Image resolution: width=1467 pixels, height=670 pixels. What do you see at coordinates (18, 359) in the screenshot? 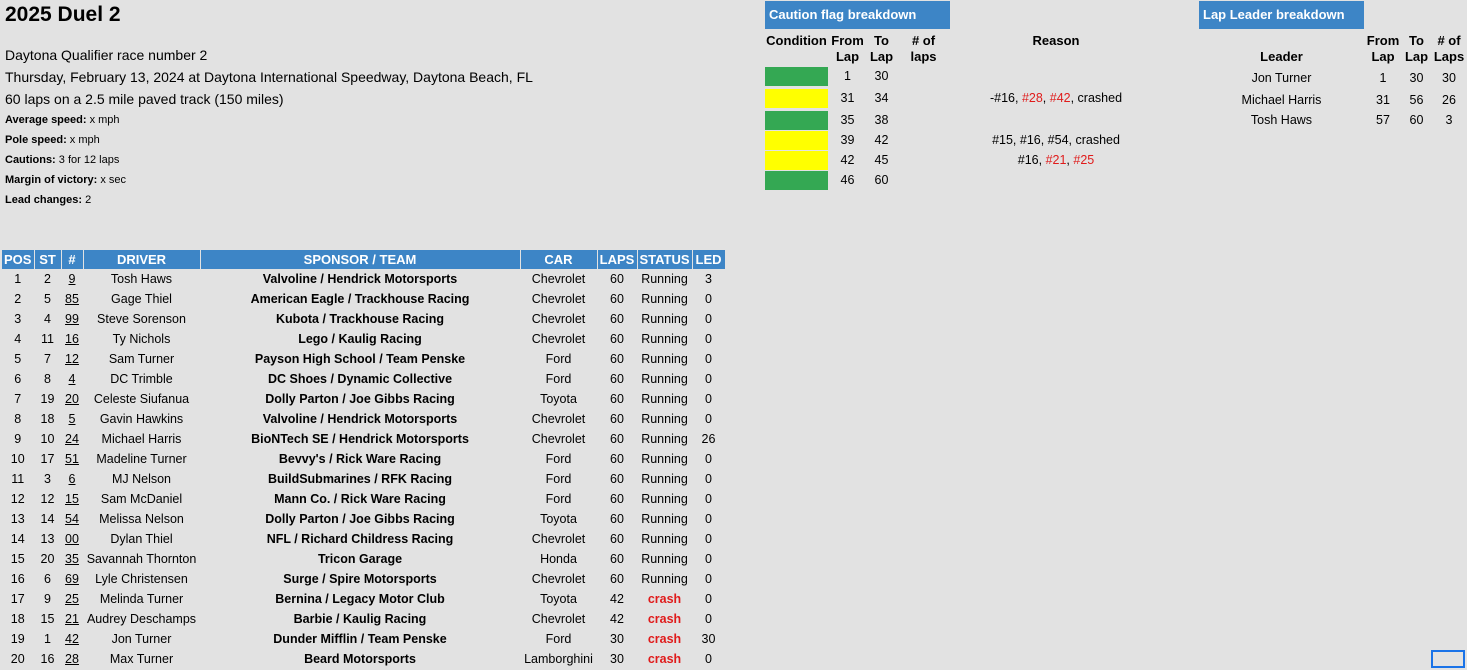
I see `cell-pos: 5` at bounding box center [18, 359].